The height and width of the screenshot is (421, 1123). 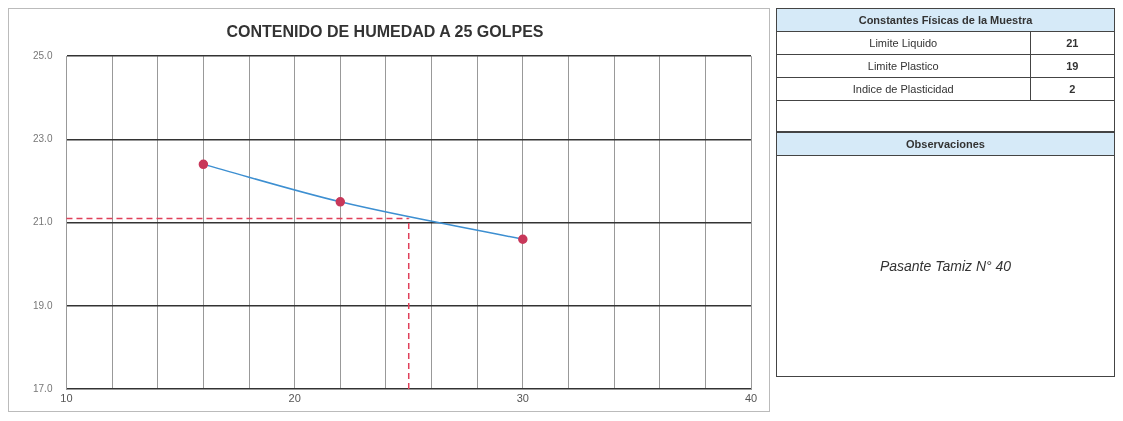 What do you see at coordinates (903, 89) in the screenshot?
I see `category-label: Indice de Plasticidad` at bounding box center [903, 89].